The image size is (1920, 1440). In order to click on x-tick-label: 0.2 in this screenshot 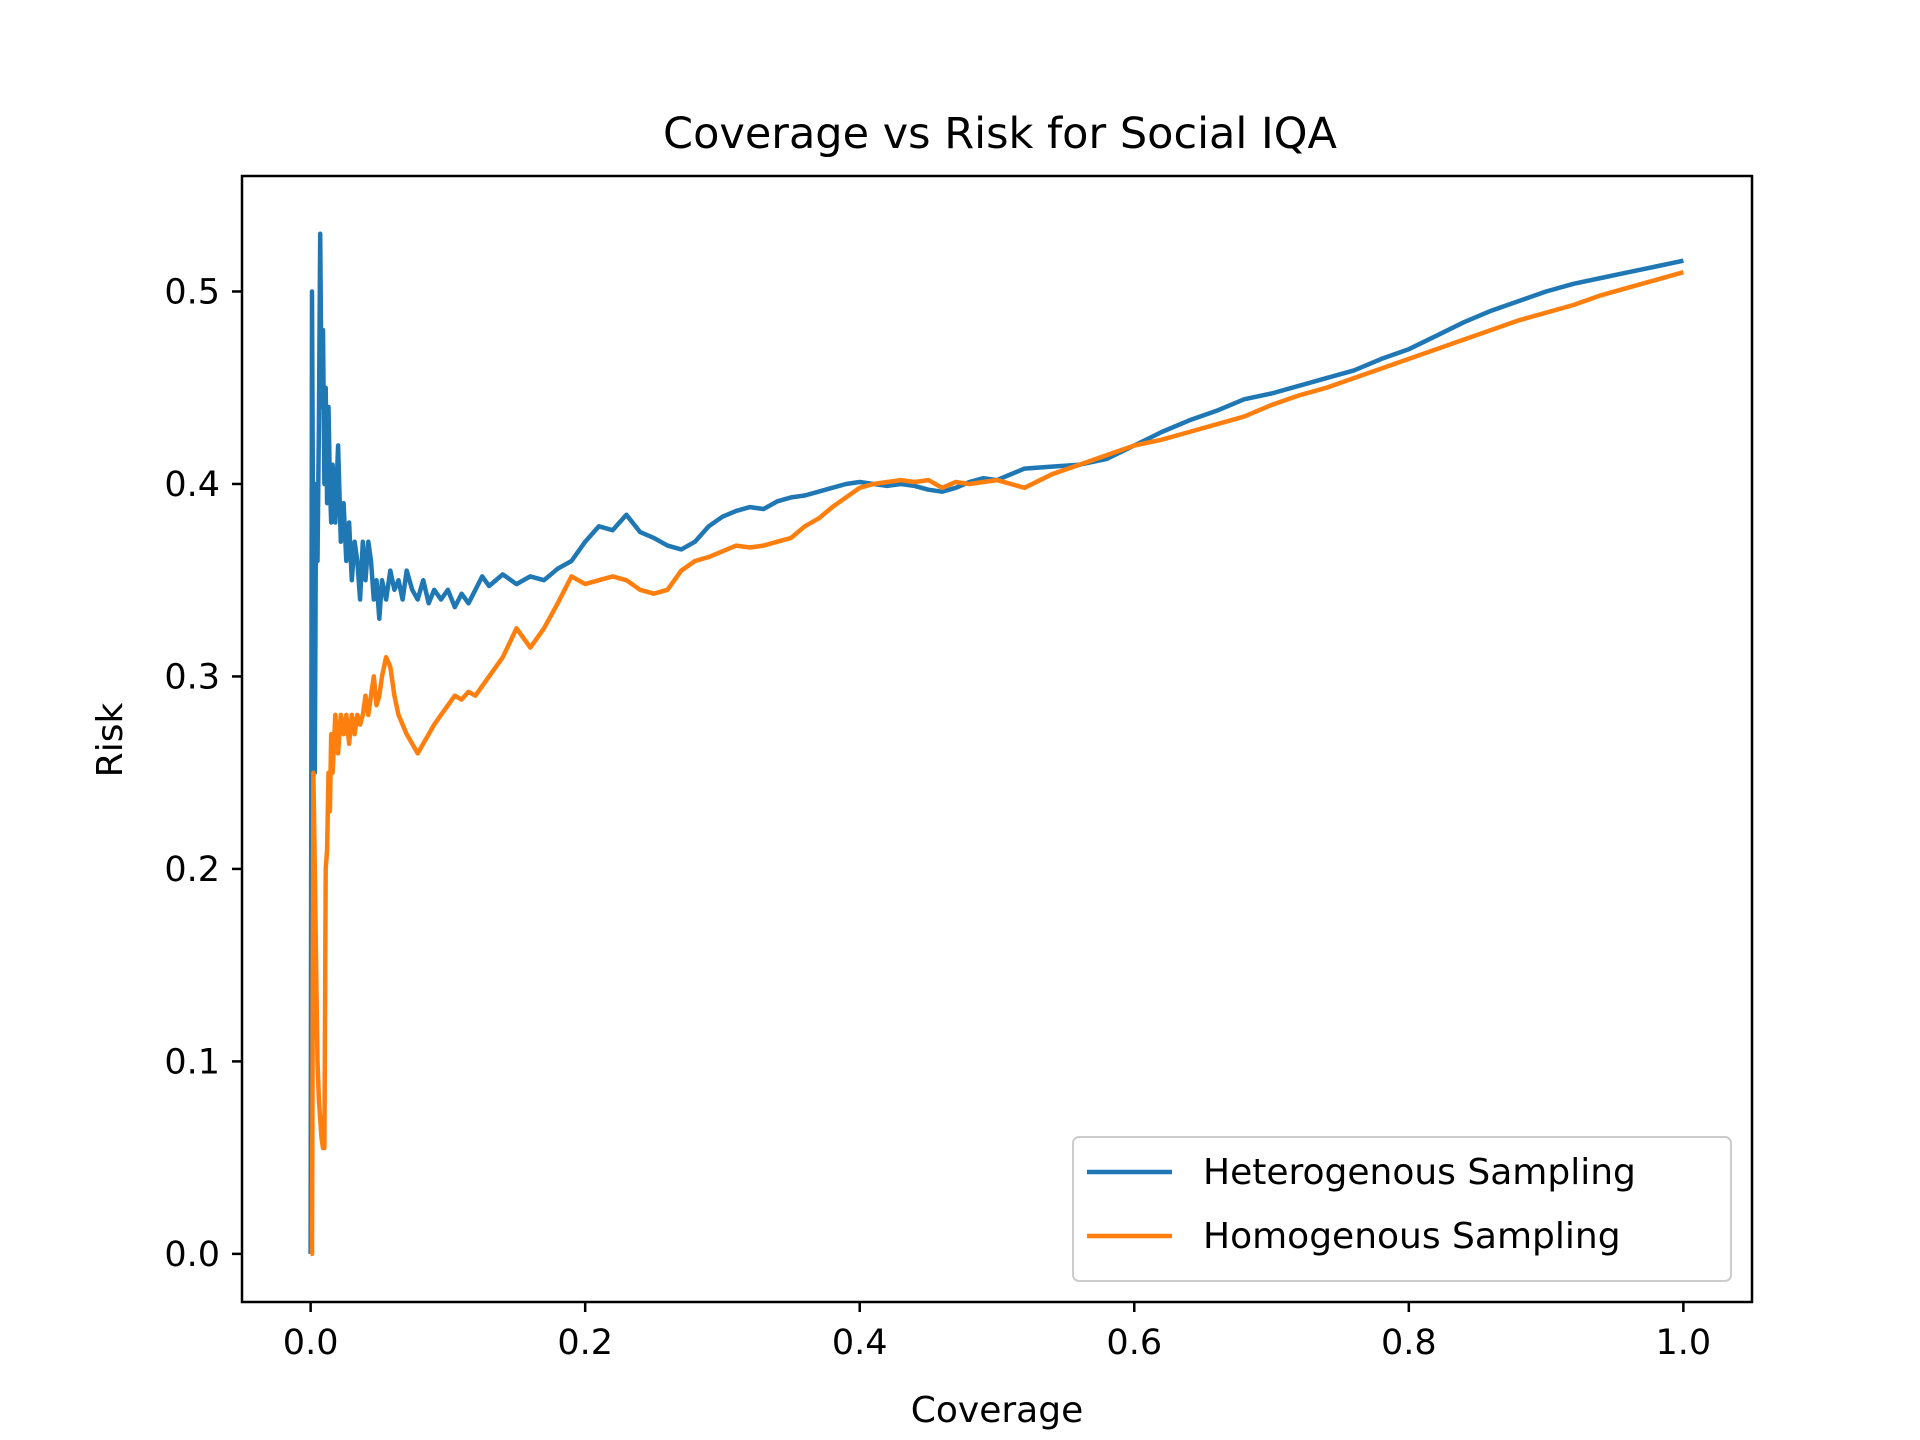, I will do `click(585, 1343)`.